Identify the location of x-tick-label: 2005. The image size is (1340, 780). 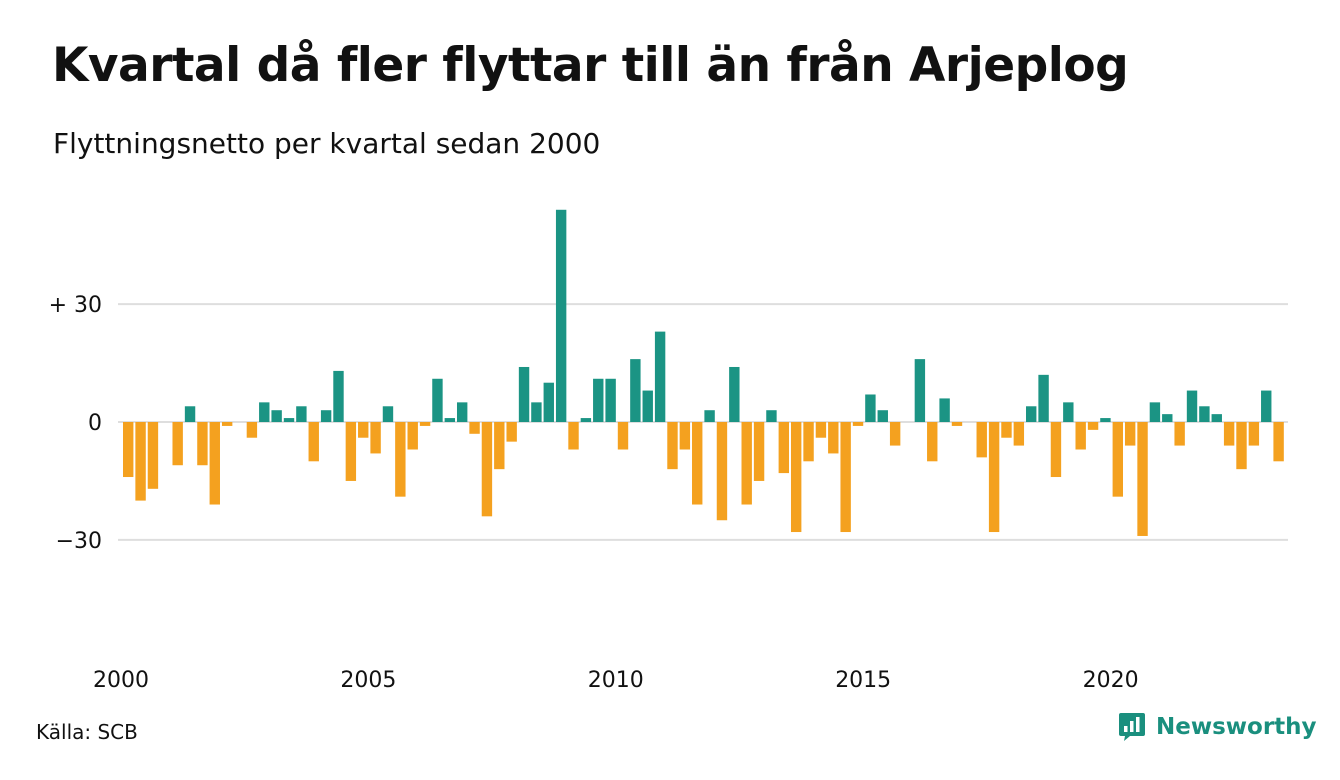
(368, 680).